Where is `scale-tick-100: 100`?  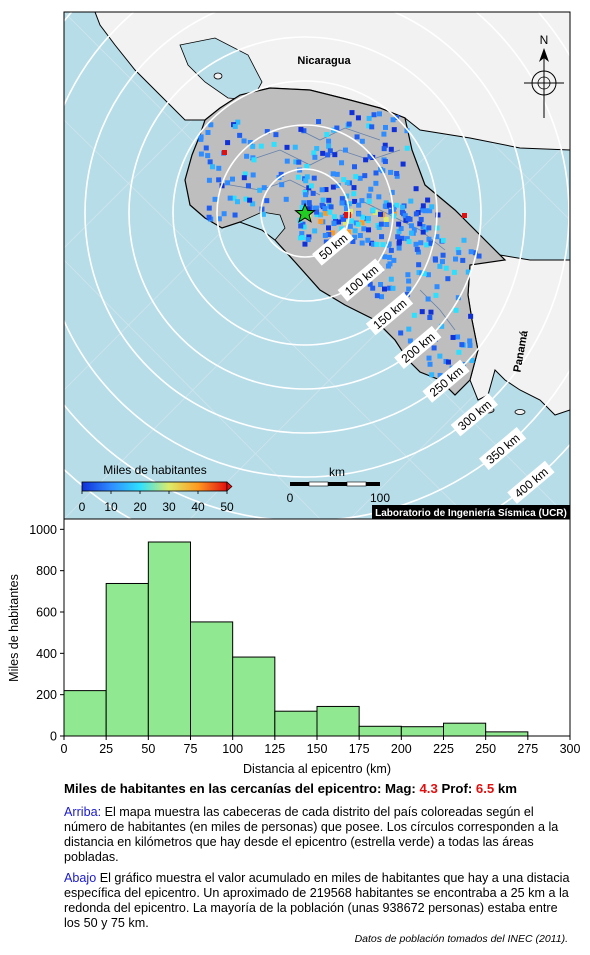
scale-tick-100: 100 is located at coordinates (380, 498).